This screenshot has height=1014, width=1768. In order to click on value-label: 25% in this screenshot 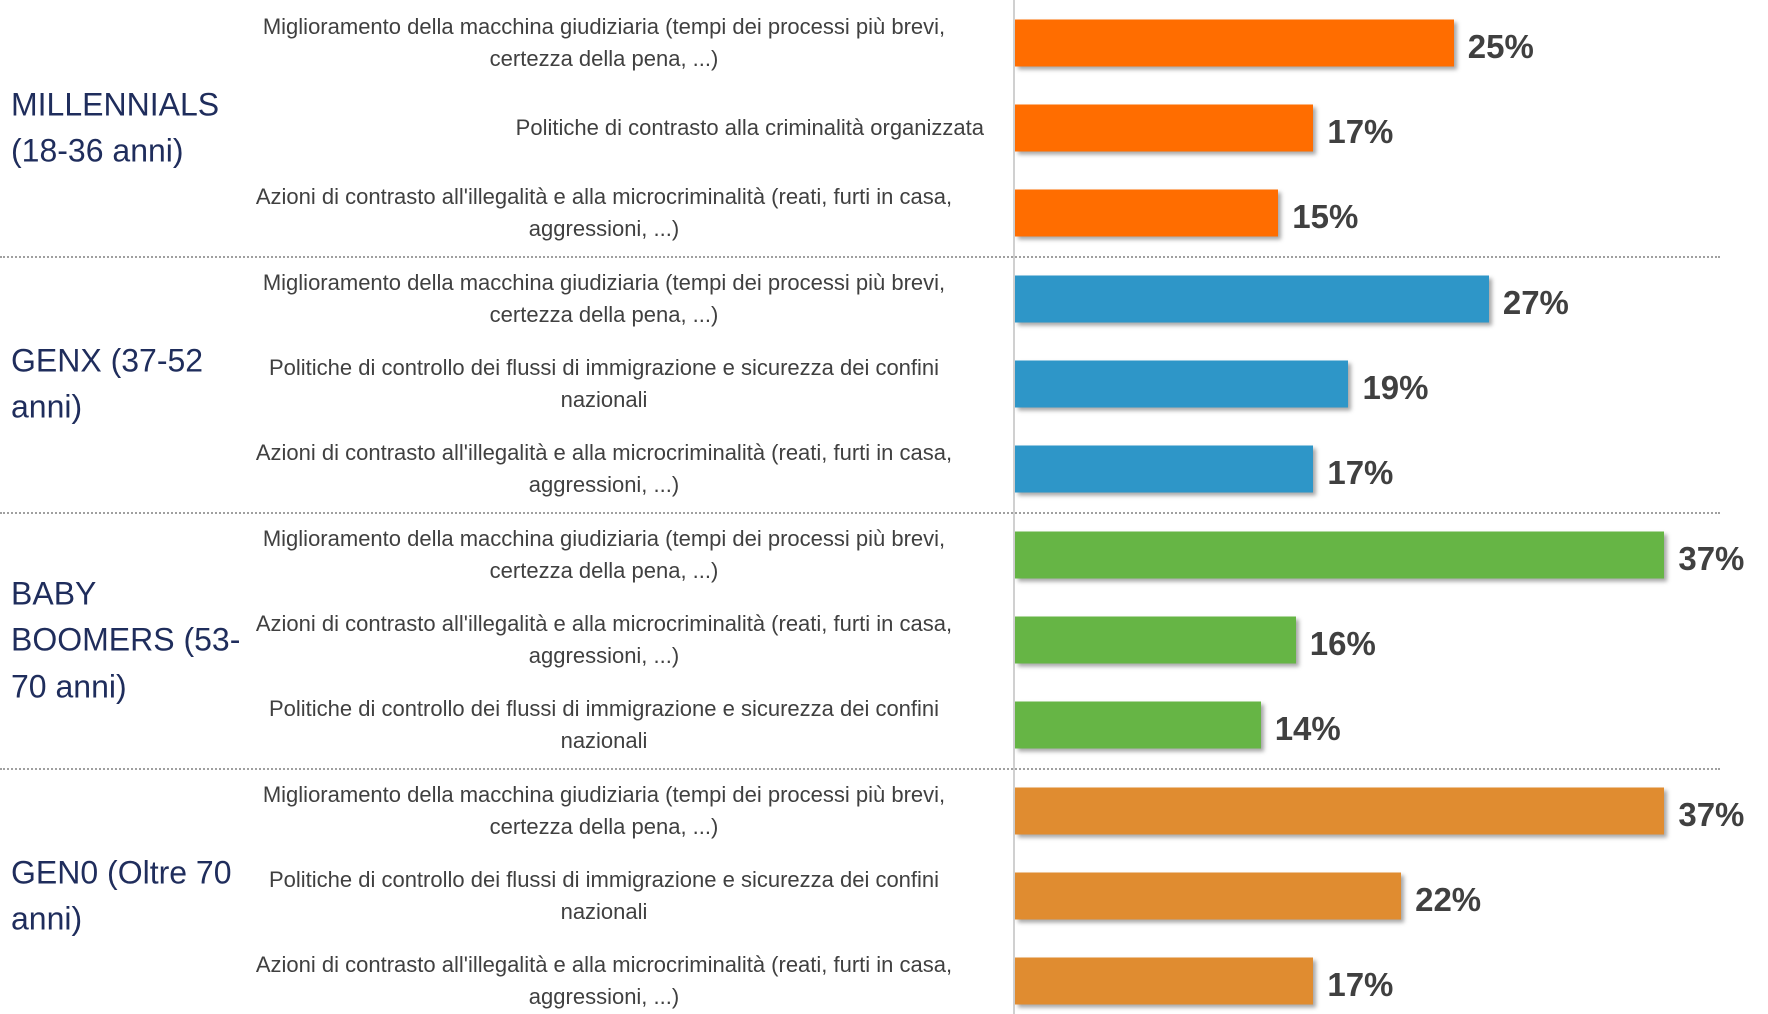, I will do `click(1500, 46)`.